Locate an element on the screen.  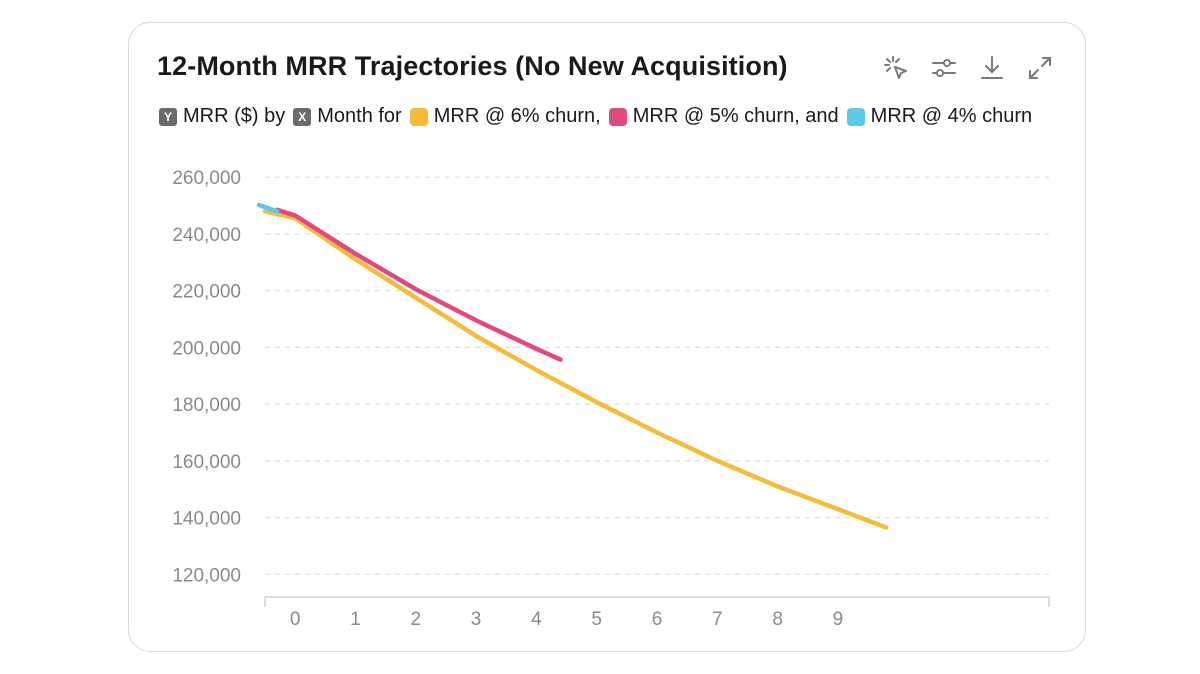
x-tick-label: 4 is located at coordinates (536, 619).